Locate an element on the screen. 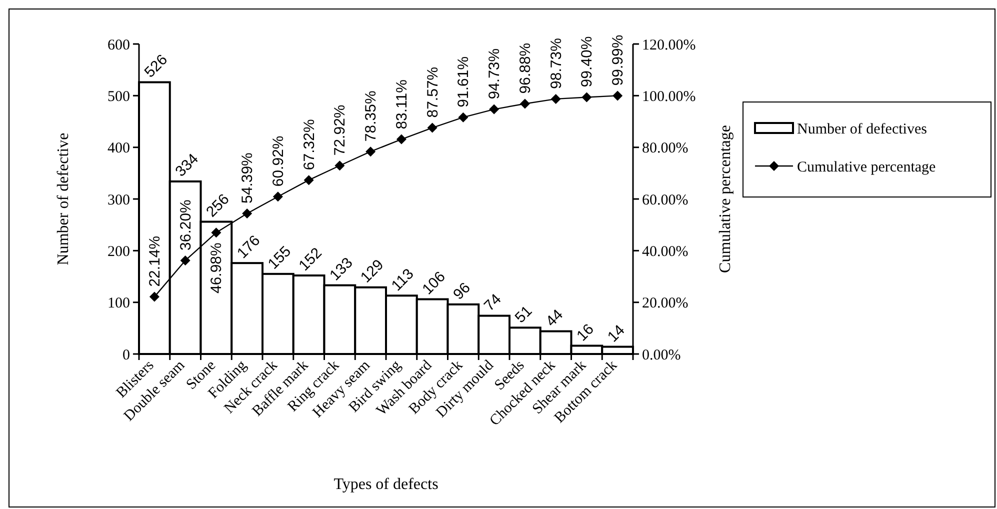  data-label: 60.92% is located at coordinates (278, 161).